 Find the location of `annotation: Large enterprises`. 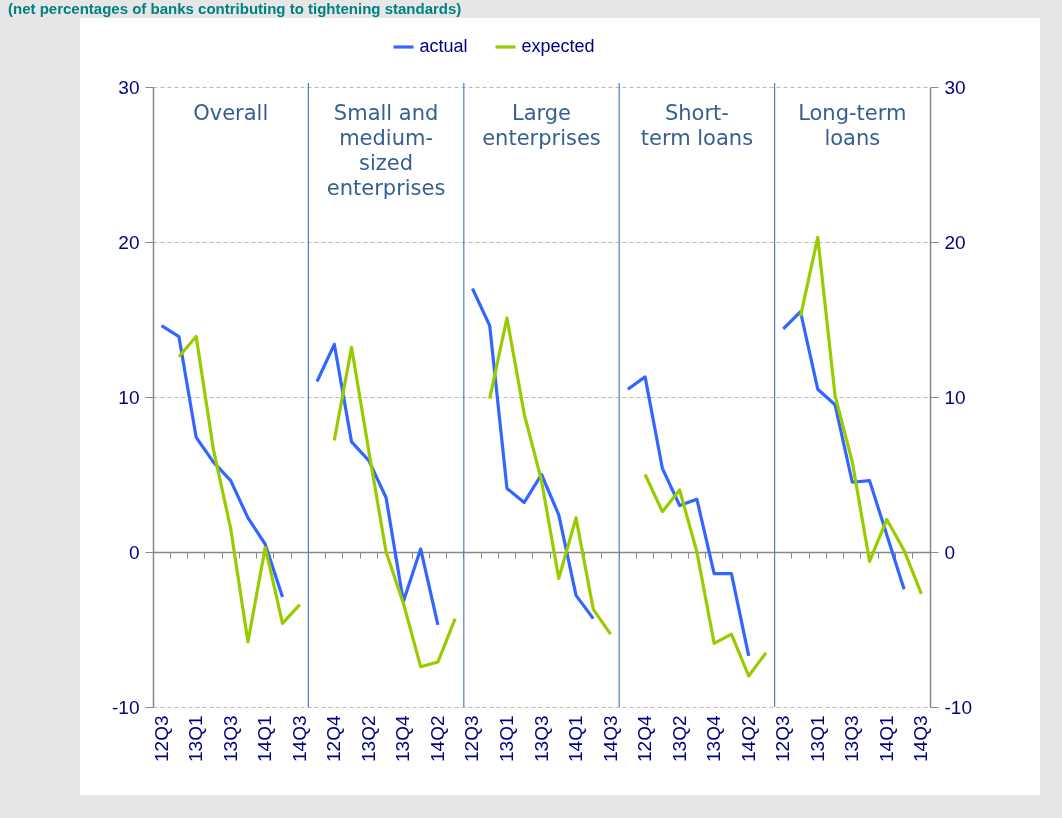

annotation: Large enterprises is located at coordinates (541, 125).